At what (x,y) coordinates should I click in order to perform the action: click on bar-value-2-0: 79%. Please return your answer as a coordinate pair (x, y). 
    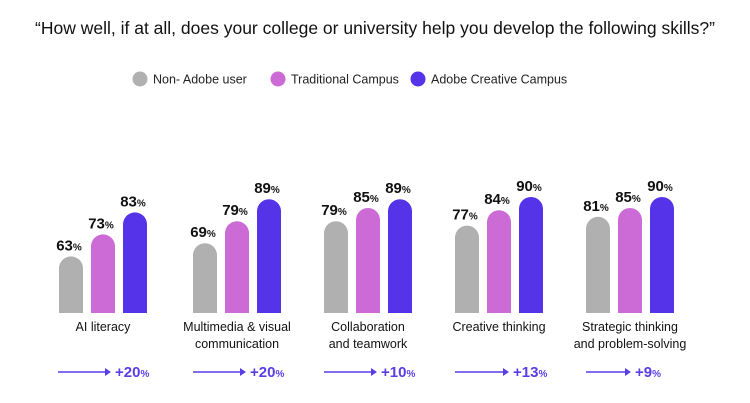
    Looking at the image, I should click on (334, 210).